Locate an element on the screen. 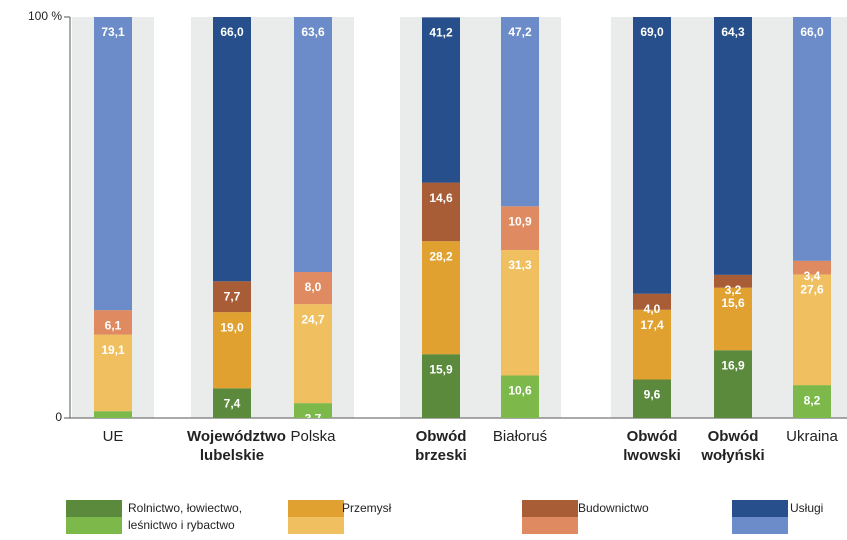 Image resolution: width=847 pixels, height=540 pixels. value-label: 10,6 is located at coordinates (520, 391).